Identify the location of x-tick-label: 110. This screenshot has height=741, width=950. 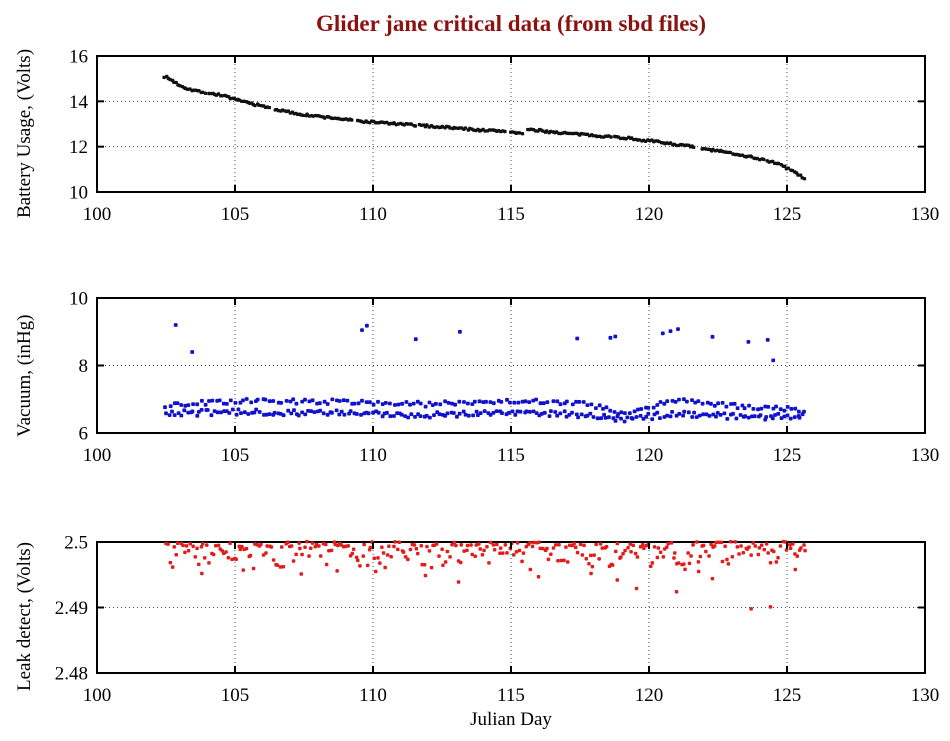
(373, 695).